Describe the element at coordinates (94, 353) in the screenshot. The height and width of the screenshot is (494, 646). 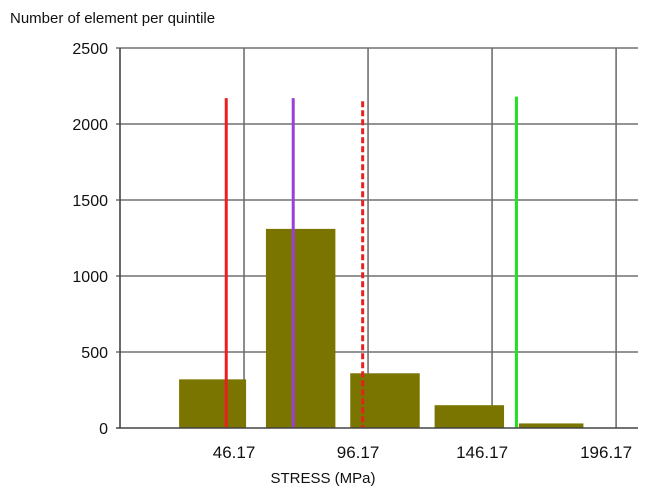
I see `y-tick-label: 500` at that location.